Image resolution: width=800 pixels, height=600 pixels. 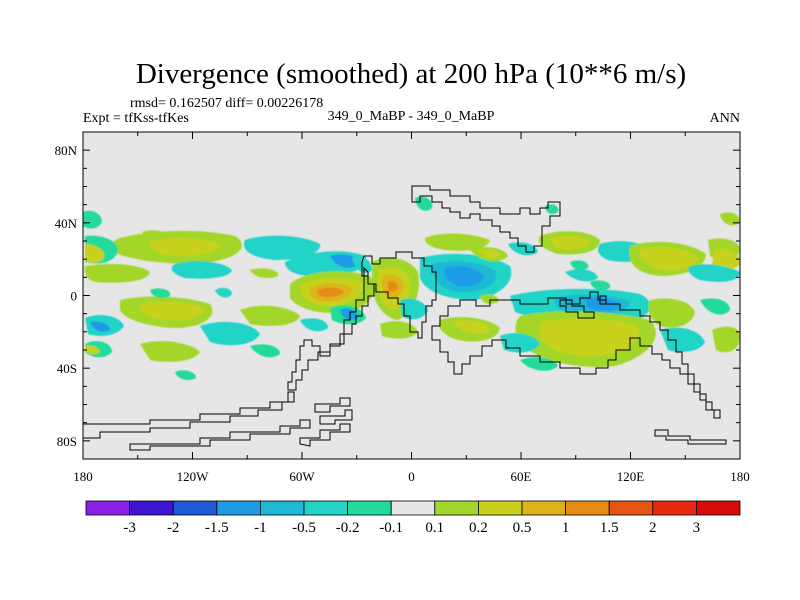 I want to click on contour-green-n3, so click(x=117, y=273).